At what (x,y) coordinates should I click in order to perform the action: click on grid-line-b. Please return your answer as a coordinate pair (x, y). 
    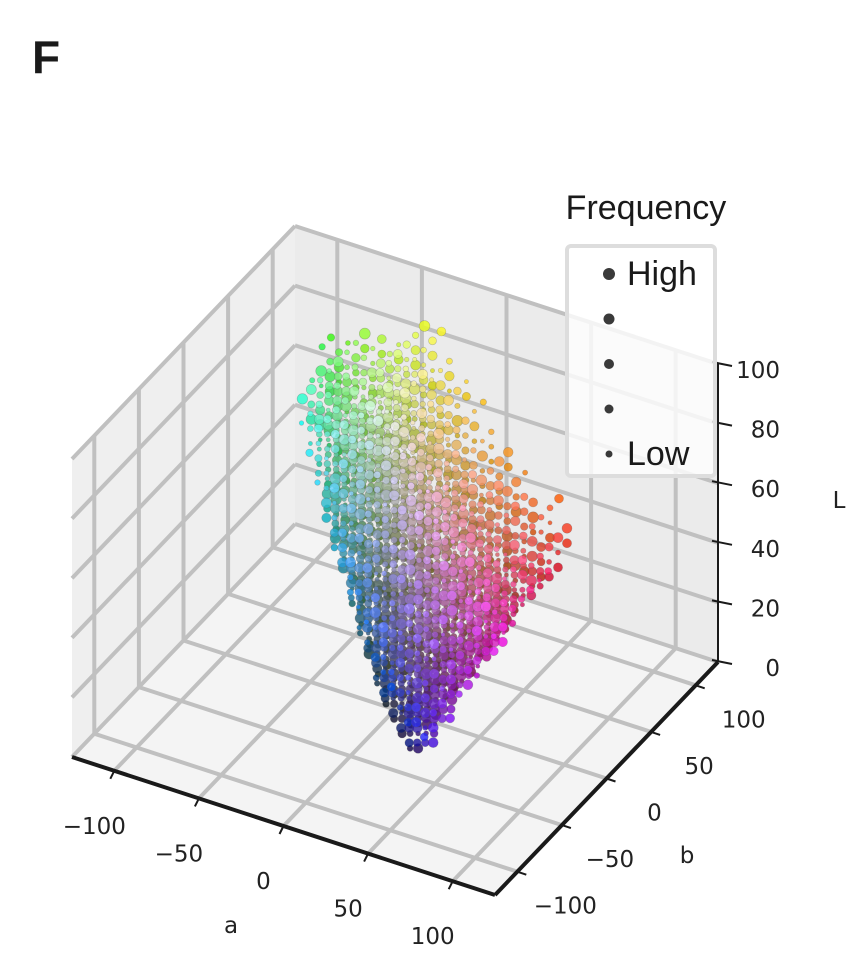
    Looking at the image, I should click on (350, 756).